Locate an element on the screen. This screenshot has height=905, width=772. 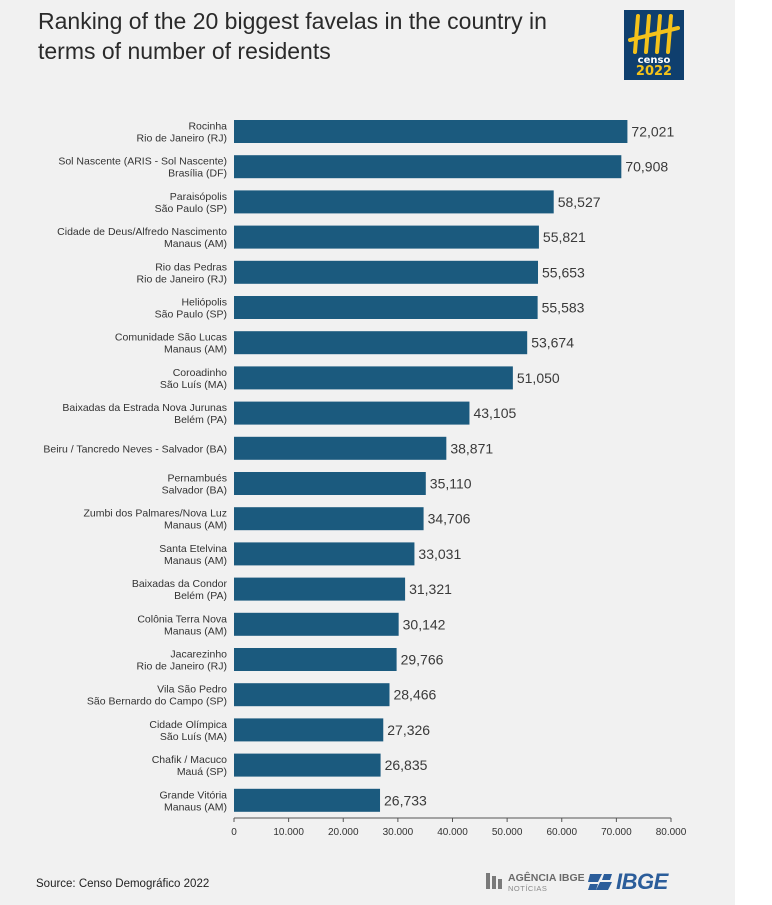
category-label: Coroadinho São Luís (MA) is located at coordinates (193, 379).